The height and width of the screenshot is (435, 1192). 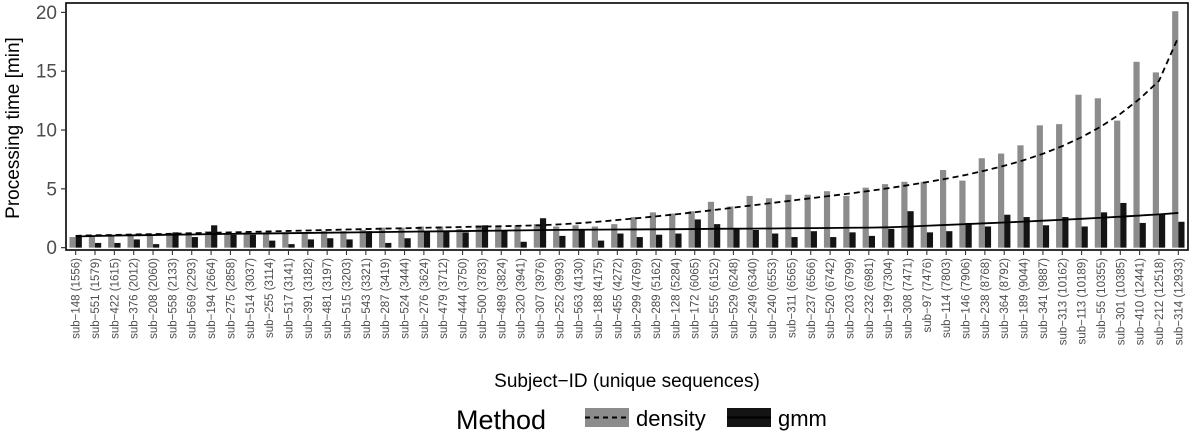 What do you see at coordinates (501, 420) in the screenshot?
I see `legend-title: Method` at bounding box center [501, 420].